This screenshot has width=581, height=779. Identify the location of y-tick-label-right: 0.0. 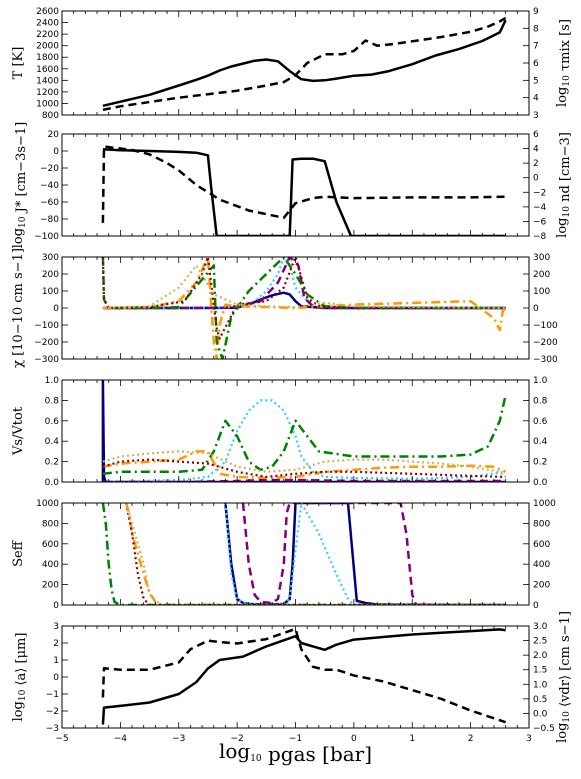
(540, 483).